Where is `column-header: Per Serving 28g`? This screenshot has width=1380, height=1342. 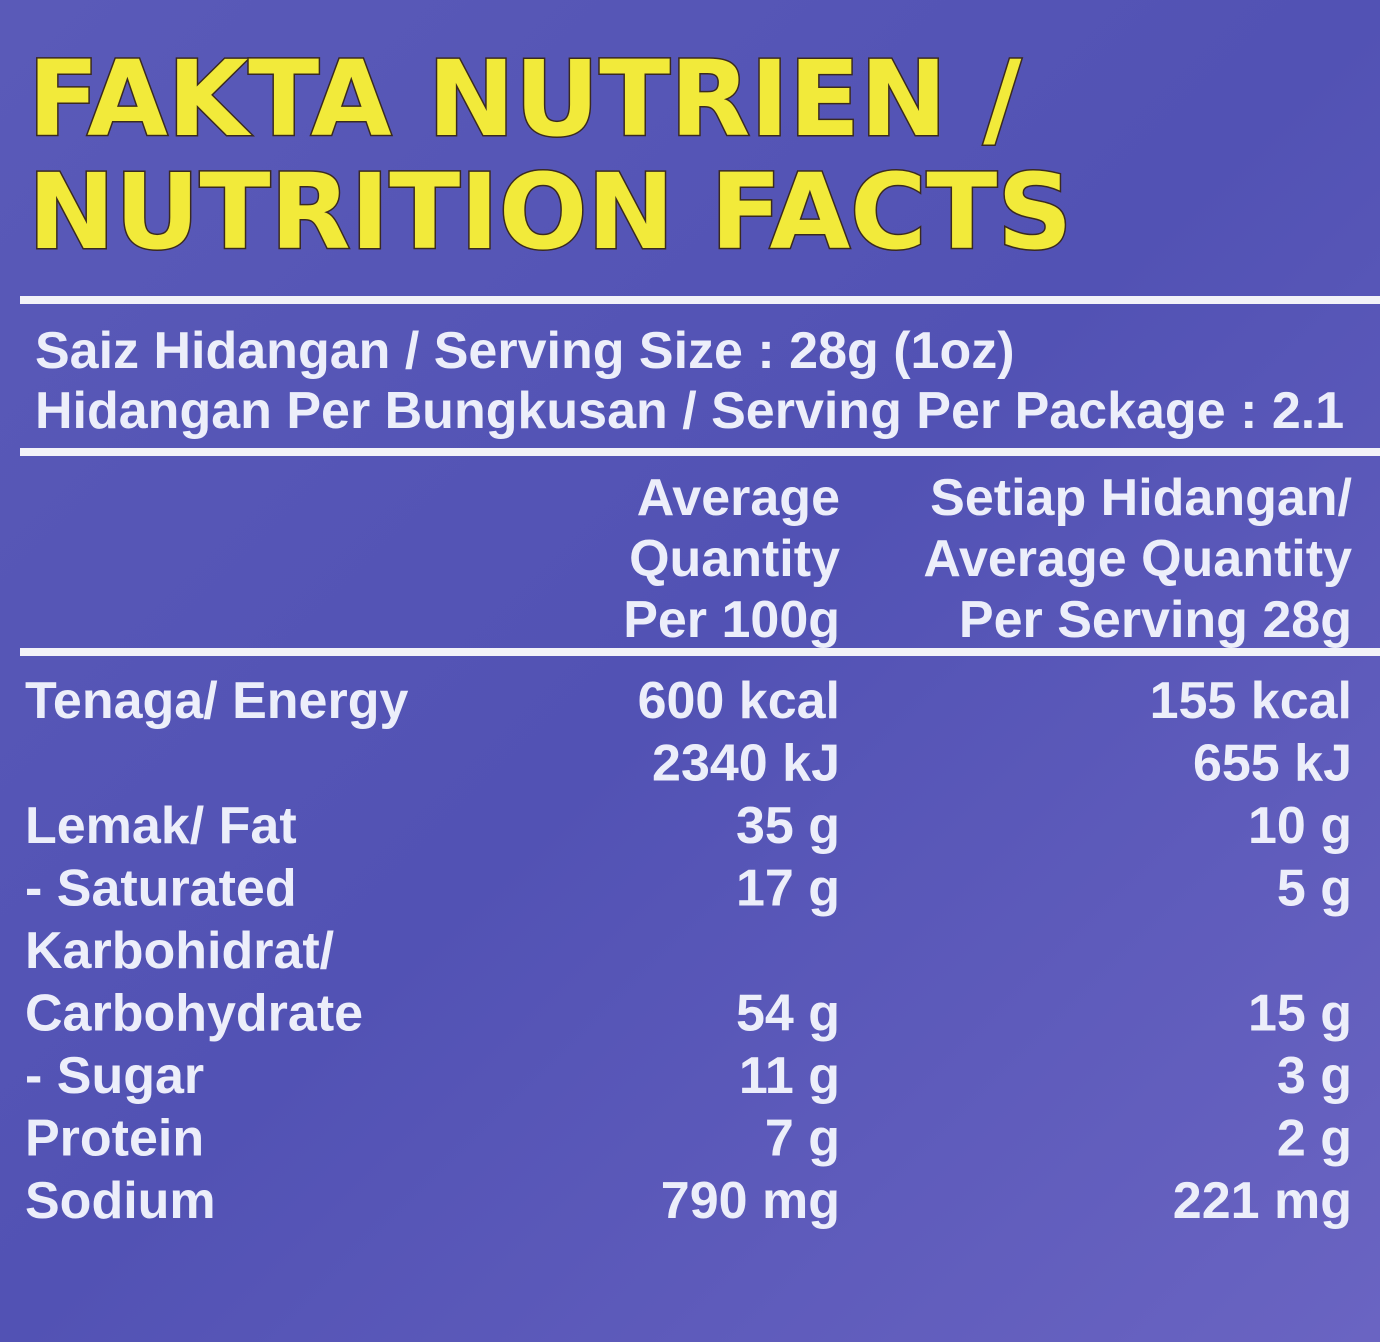 column-header: Per Serving 28g is located at coordinates (1155, 620).